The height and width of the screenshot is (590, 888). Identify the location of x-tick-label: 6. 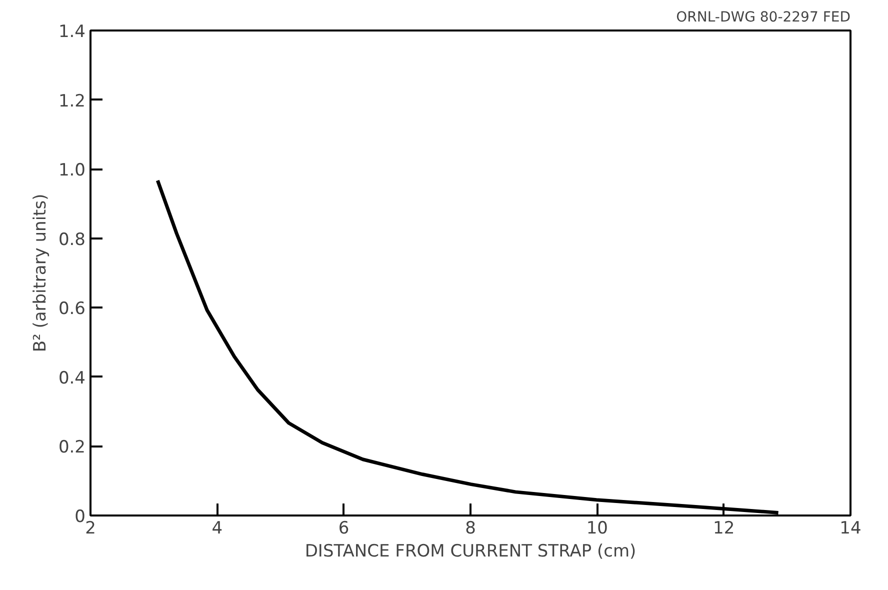
(344, 528).